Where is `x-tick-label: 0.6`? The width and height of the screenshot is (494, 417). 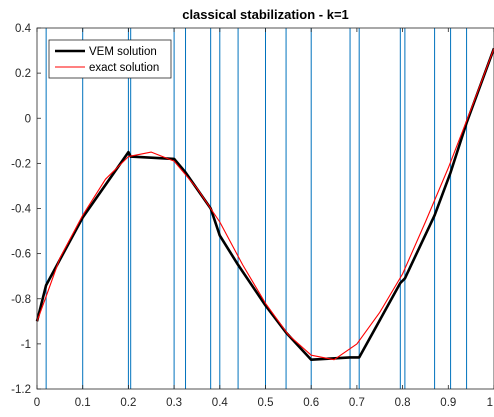 x-tick-label: 0.6 is located at coordinates (311, 403).